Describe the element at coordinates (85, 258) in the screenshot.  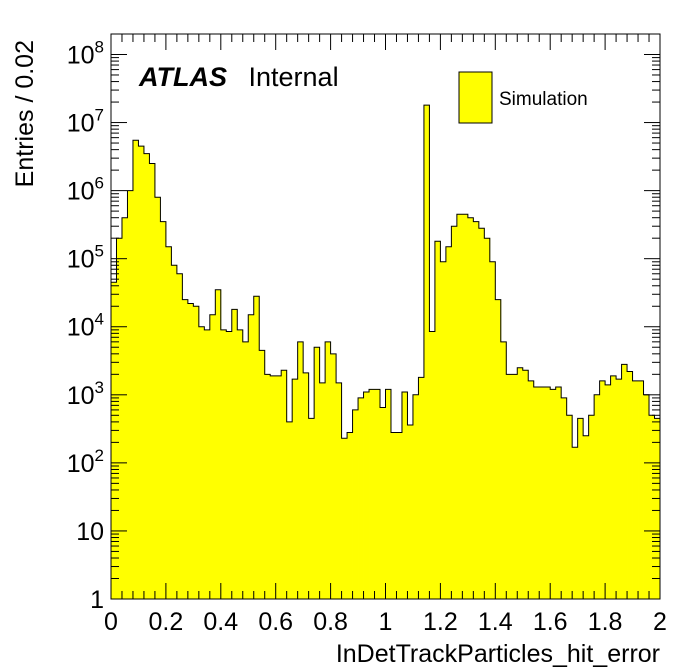
I see `y-tick-label: 10⁵` at that location.